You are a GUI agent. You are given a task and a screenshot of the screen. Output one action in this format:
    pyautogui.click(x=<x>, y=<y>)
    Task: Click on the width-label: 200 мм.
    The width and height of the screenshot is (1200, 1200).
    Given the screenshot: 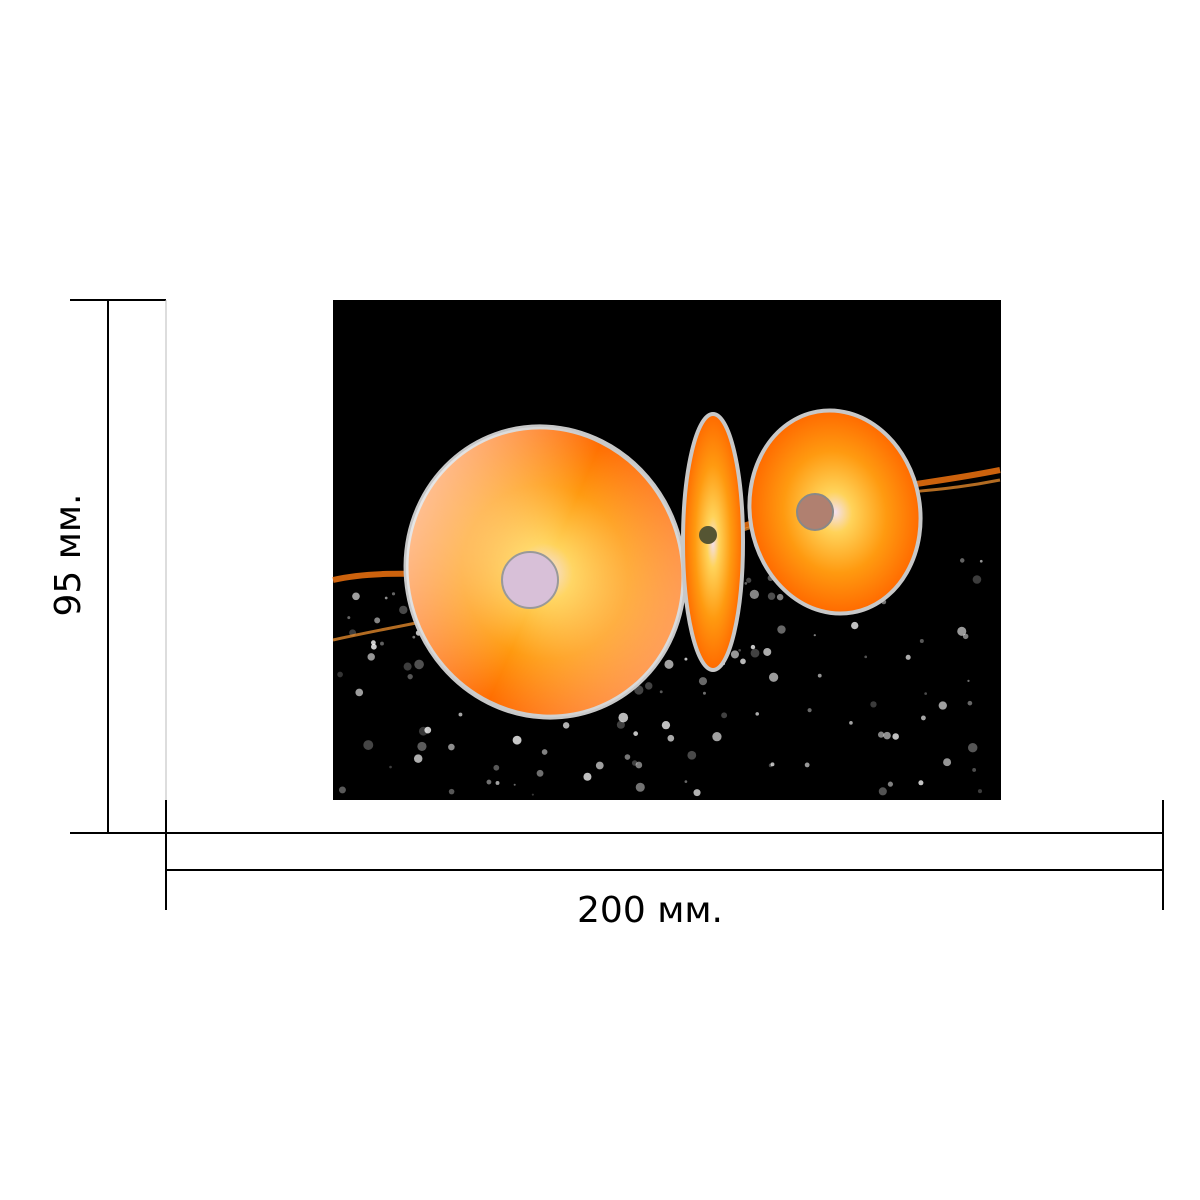 What is the action you would take?
    pyautogui.click(x=650, y=910)
    